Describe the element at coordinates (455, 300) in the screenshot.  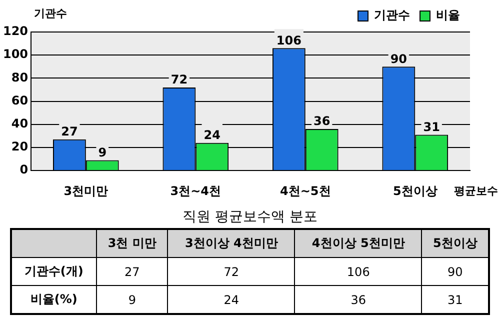
I see `text: 31` at that location.